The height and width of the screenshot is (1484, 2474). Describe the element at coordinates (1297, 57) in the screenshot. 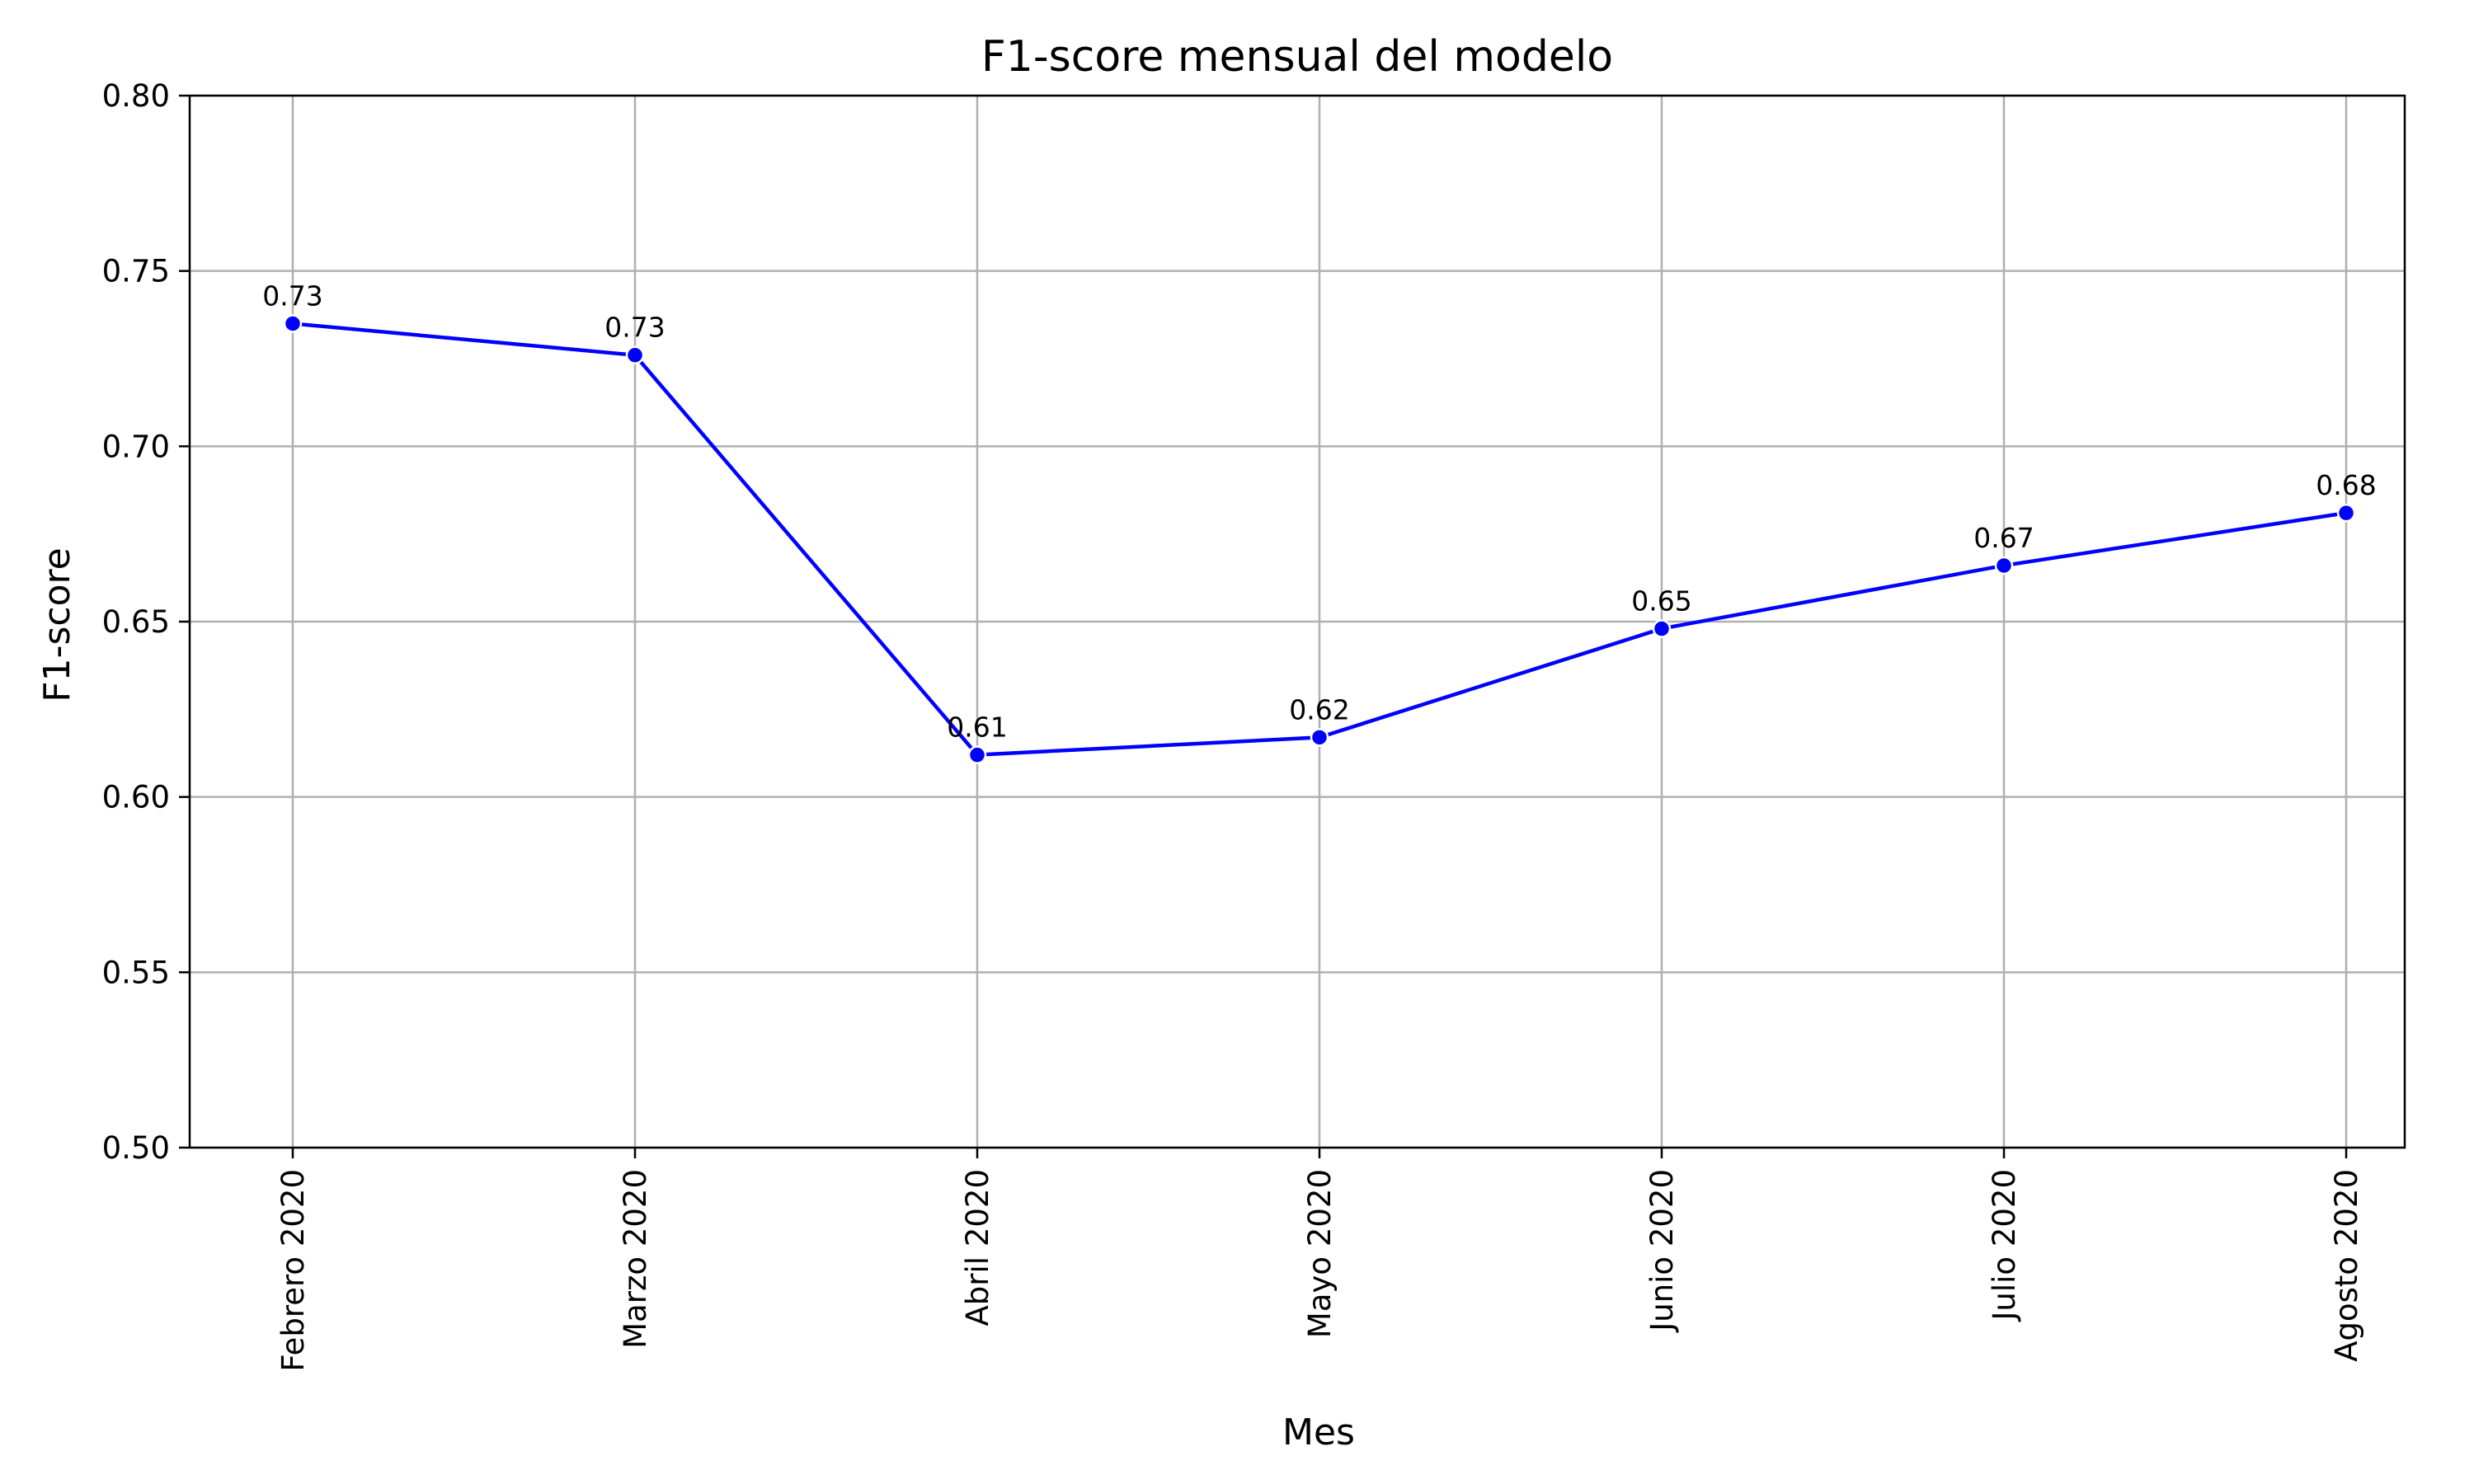

I see `chart-title: F1-score mensual del modelo` at that location.